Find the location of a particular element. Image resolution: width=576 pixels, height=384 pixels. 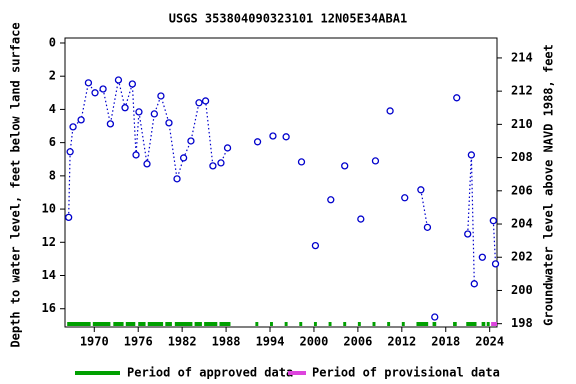

x-tick-label: 2018 is located at coordinates (445, 342).